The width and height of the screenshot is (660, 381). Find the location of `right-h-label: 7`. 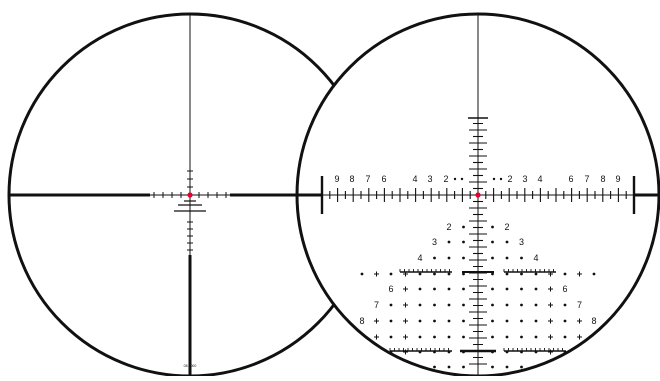

right-h-label: 7 is located at coordinates (367, 179).